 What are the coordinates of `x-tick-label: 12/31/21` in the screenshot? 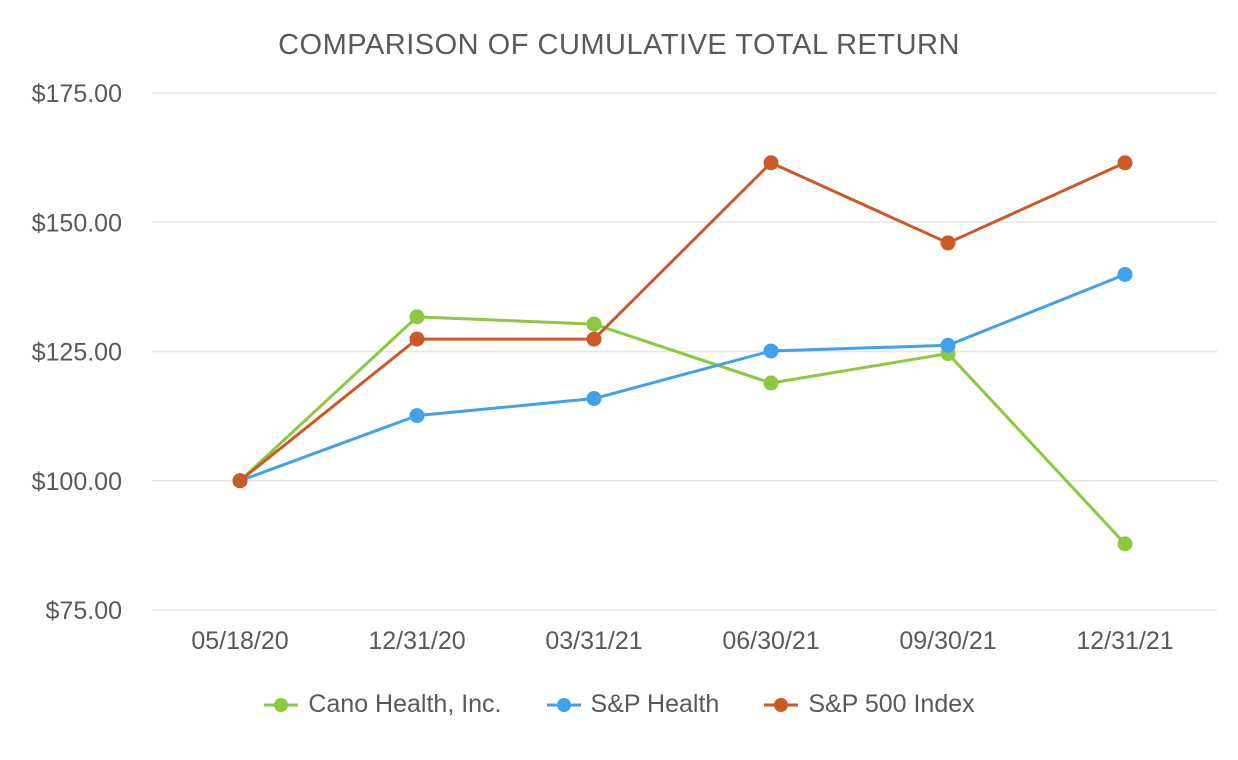 It's located at (1124, 641).